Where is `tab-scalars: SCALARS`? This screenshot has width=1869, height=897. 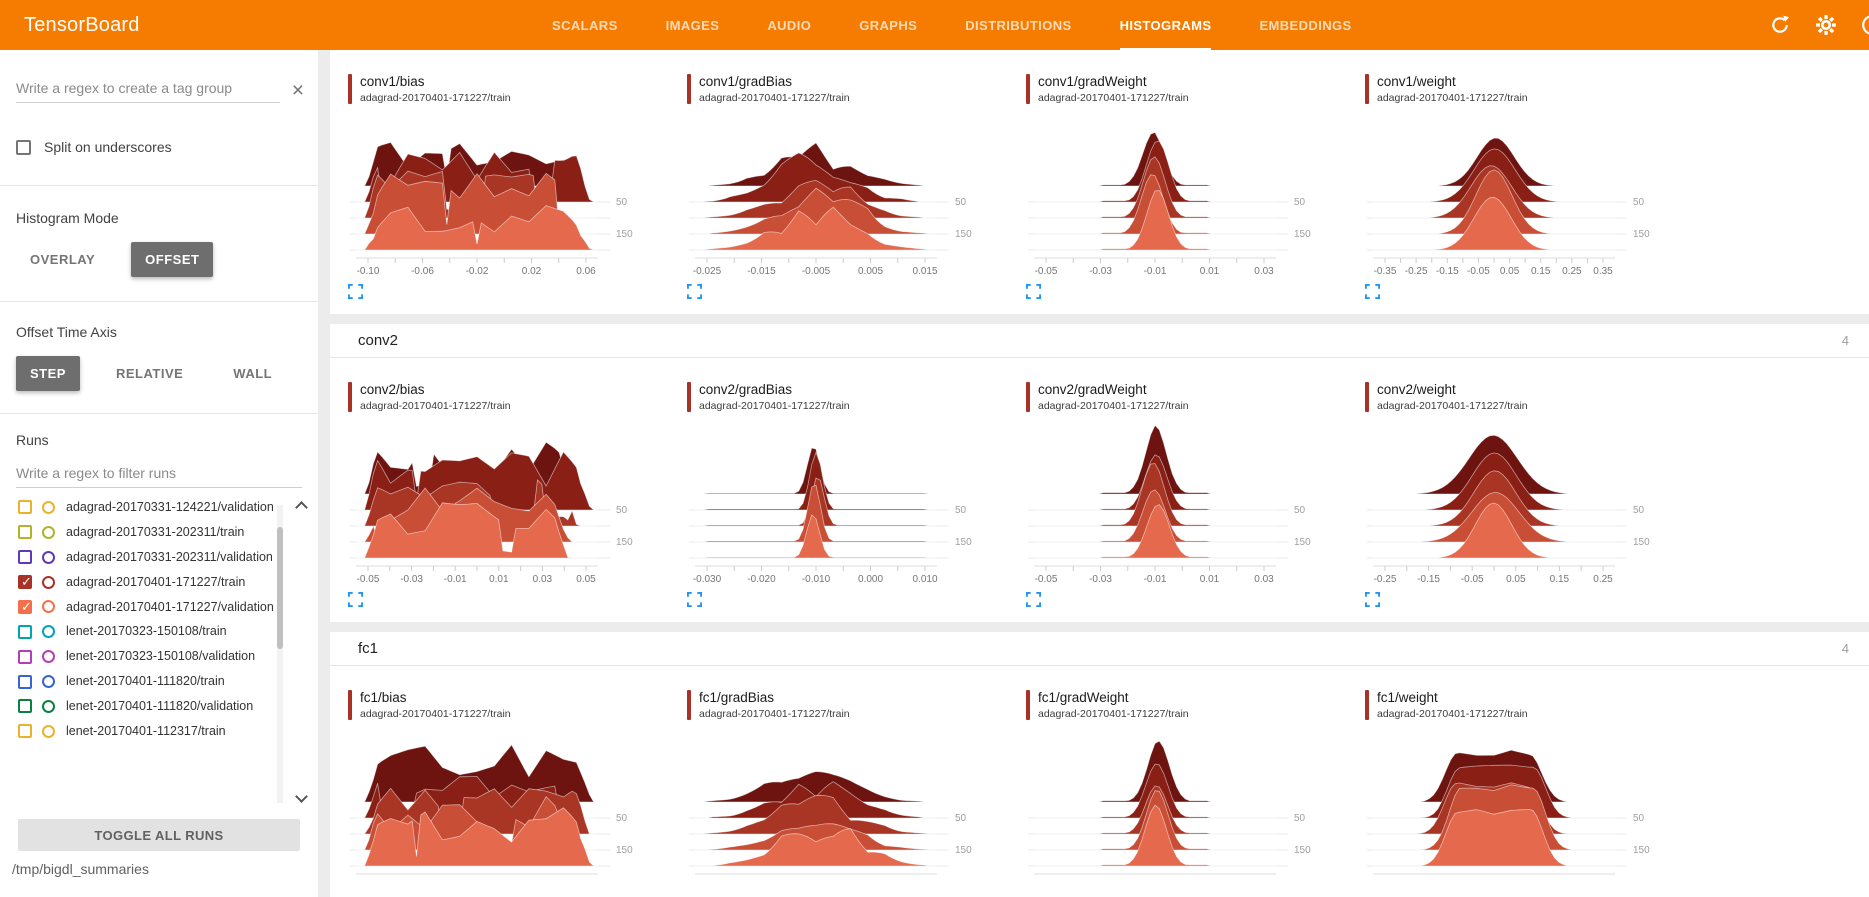 tab-scalars: SCALARS is located at coordinates (585, 25).